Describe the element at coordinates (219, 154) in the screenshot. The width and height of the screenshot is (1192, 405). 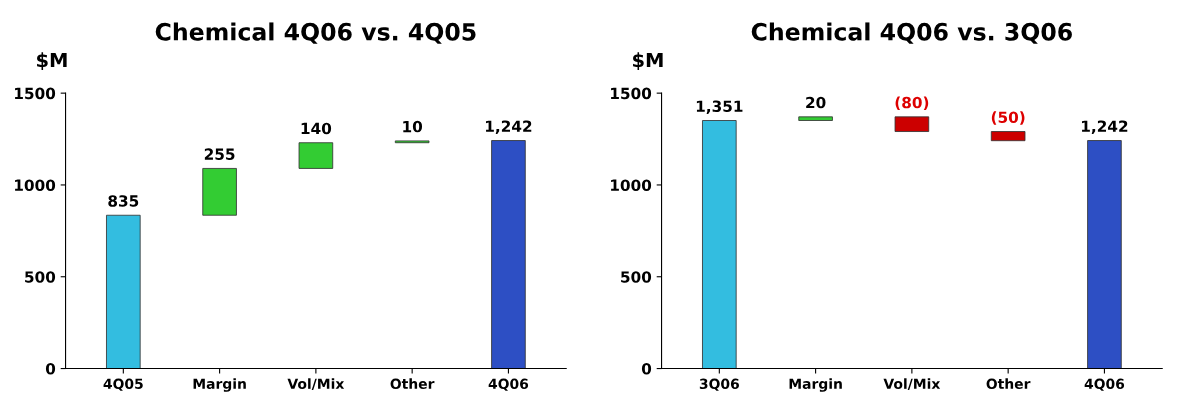
I see `data-label: 255` at that location.